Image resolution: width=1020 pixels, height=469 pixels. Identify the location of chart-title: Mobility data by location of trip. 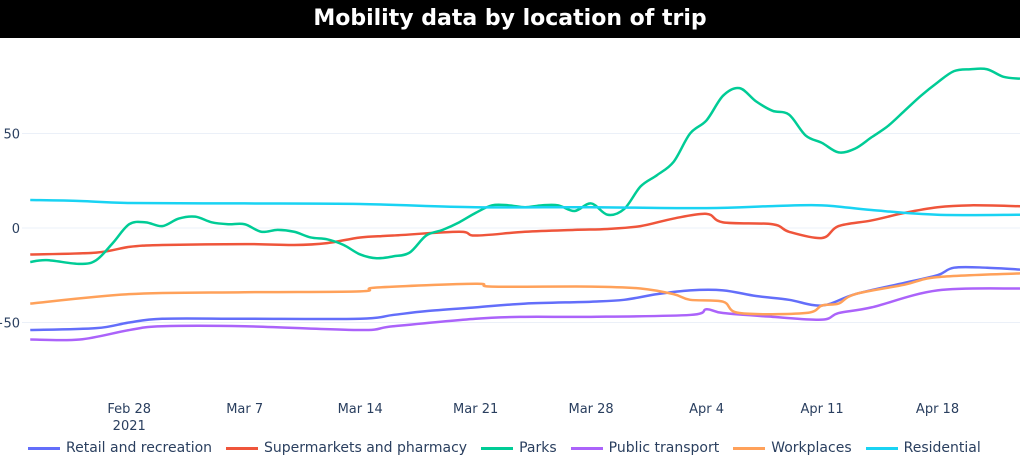
(510, 19).